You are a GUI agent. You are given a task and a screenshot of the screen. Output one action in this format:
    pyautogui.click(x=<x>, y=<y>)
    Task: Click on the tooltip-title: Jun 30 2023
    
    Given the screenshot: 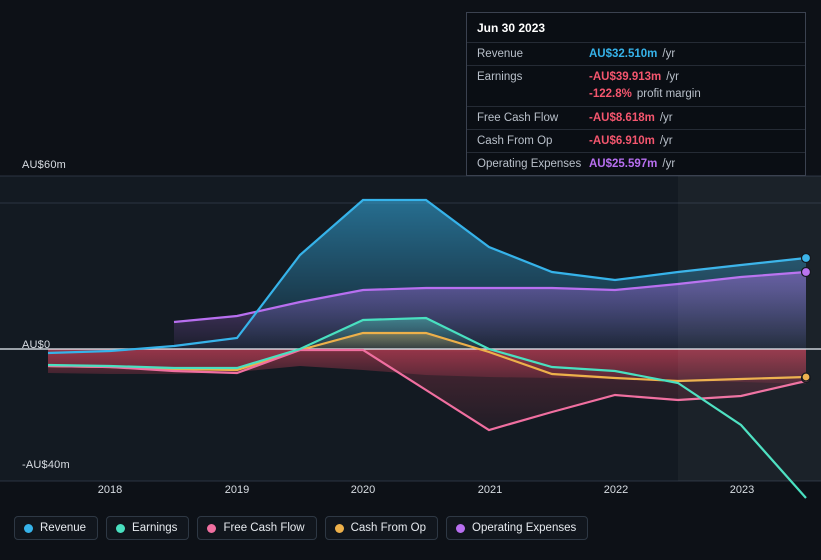 What is the action you would take?
    pyautogui.click(x=511, y=28)
    